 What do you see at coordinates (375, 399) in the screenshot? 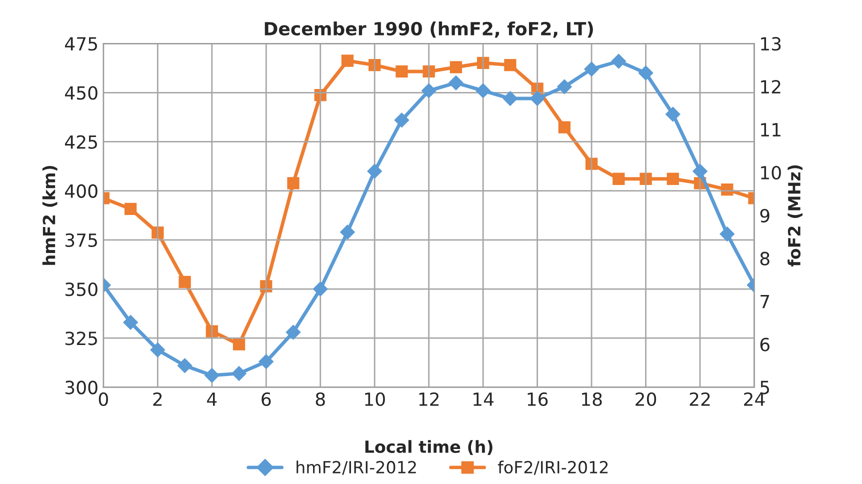
I see `x-tick-label: 10` at bounding box center [375, 399].